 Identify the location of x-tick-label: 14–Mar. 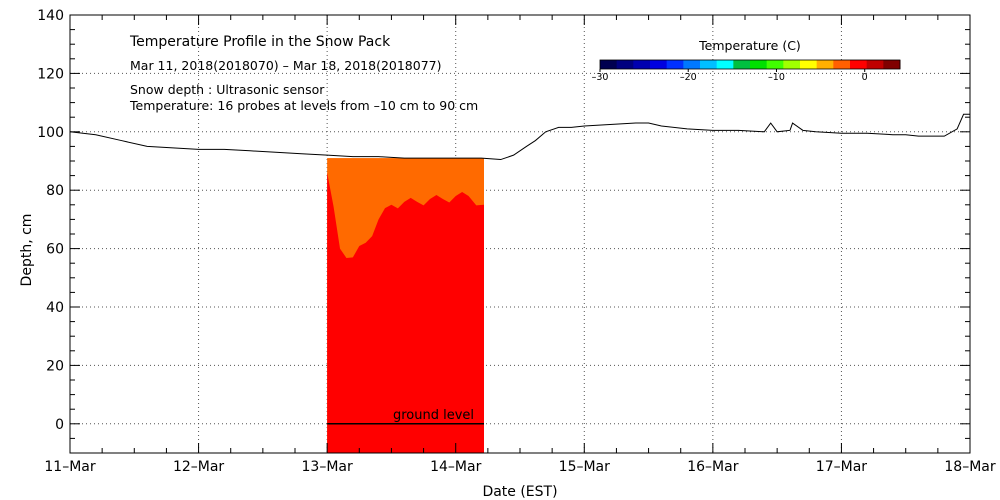
(455, 467).